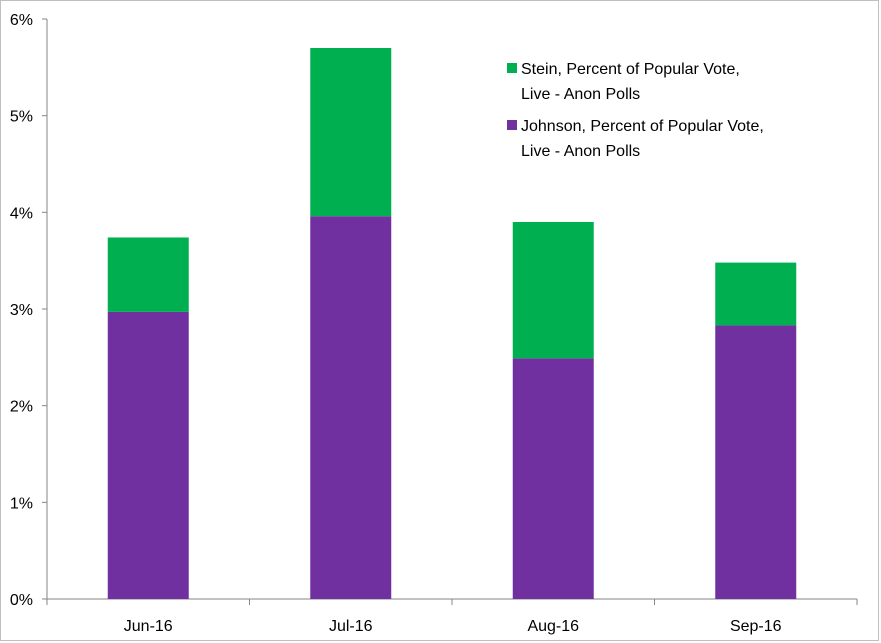 The height and width of the screenshot is (643, 881). I want to click on y-tick-label: 6%, so click(21, 20).